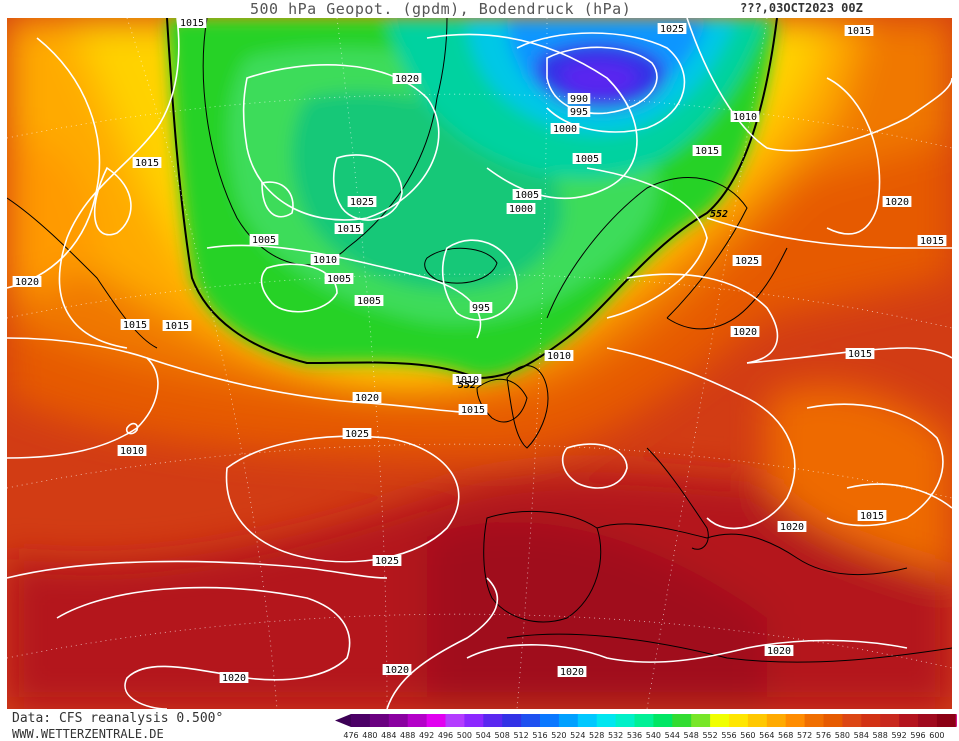 This screenshot has height=741, width=959. I want to click on isobar-label-1025-e: 1025, so click(387, 561).